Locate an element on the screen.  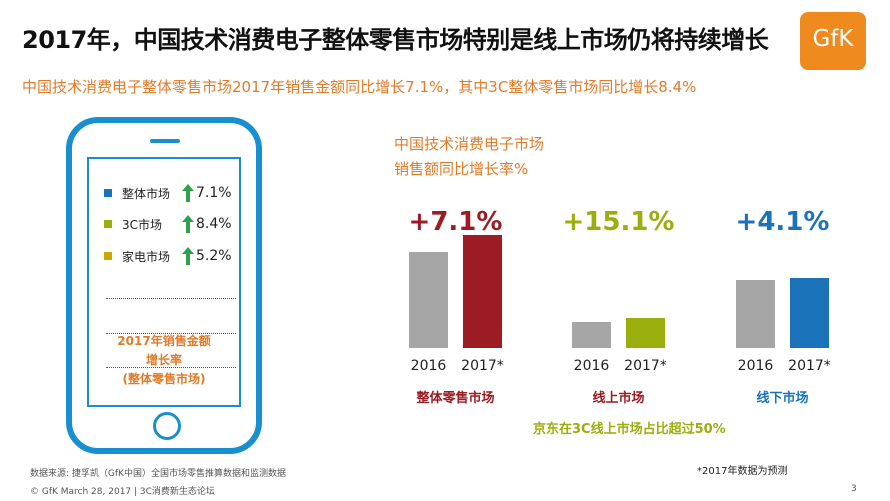
copyright: © GfK March 28, 2017 | 3C消费新生态论坛 is located at coordinates (122, 492).